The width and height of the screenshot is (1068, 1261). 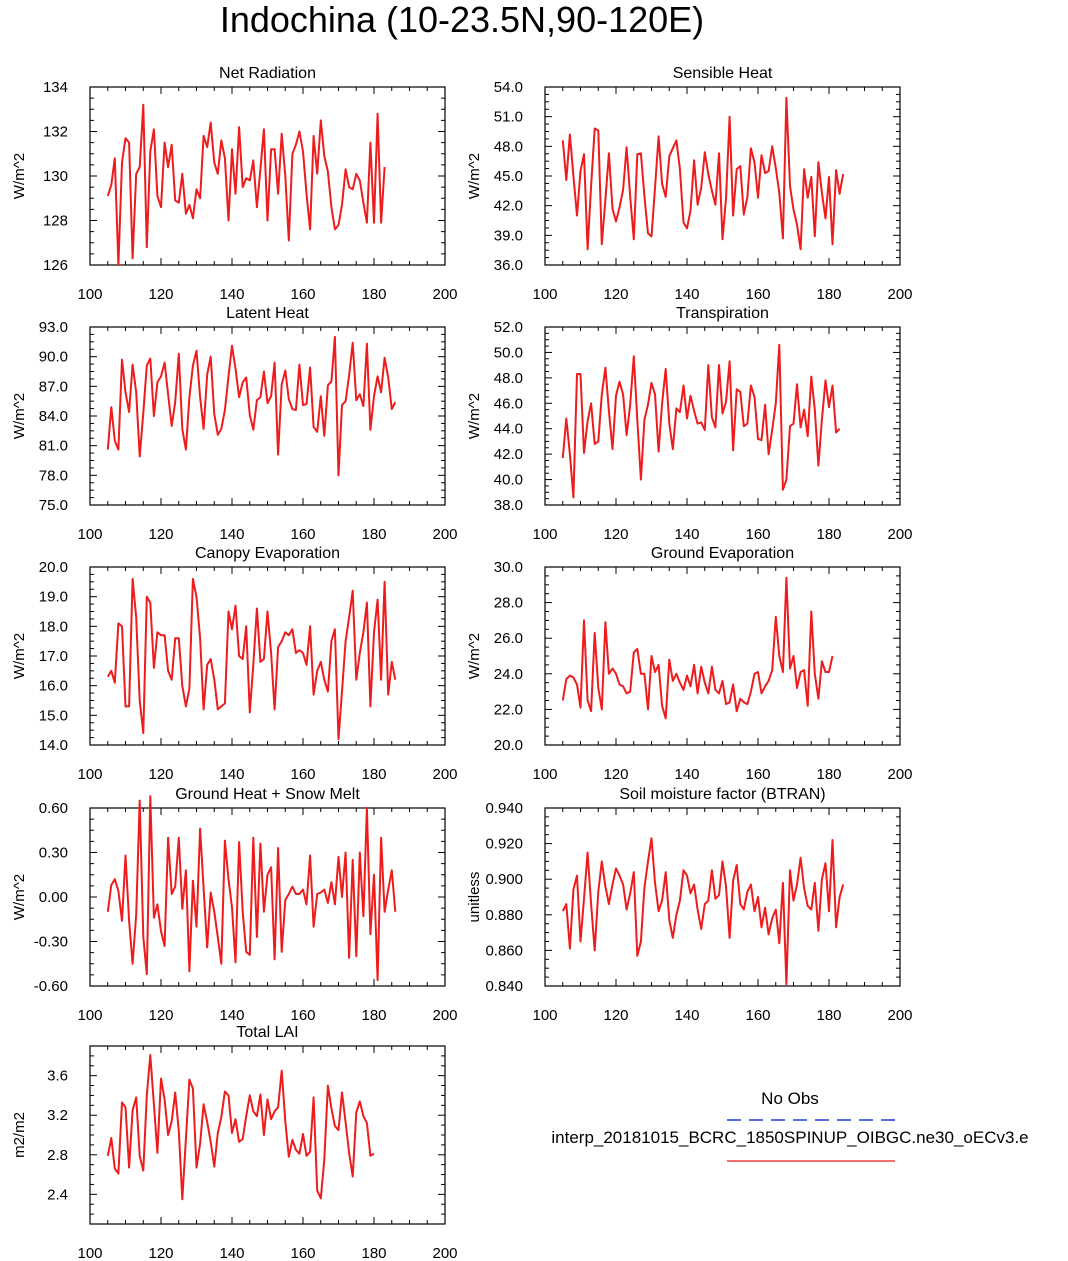 What do you see at coordinates (53, 386) in the screenshot?
I see `y-tick-label: 87.0` at bounding box center [53, 386].